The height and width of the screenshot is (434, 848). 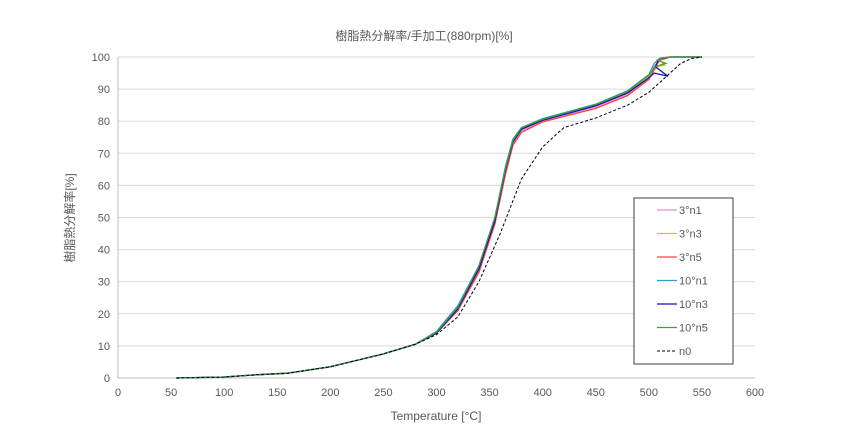 I want to click on legend-label: 3°n5, so click(x=690, y=258).